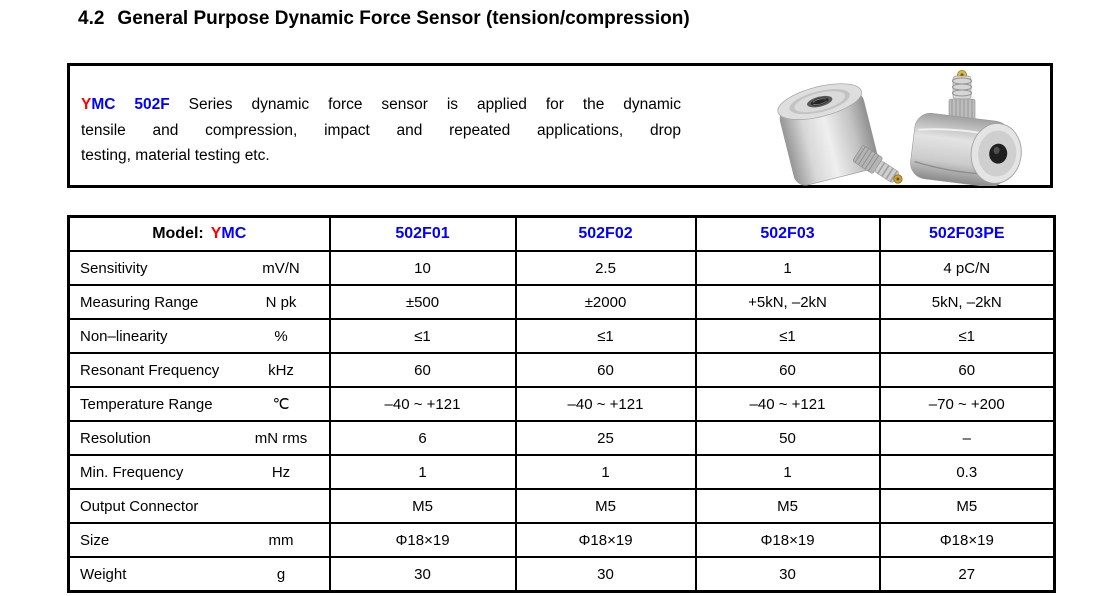 This screenshot has height=596, width=1102. Describe the element at coordinates (115, 438) in the screenshot. I see `spec-label: Resolution` at that location.